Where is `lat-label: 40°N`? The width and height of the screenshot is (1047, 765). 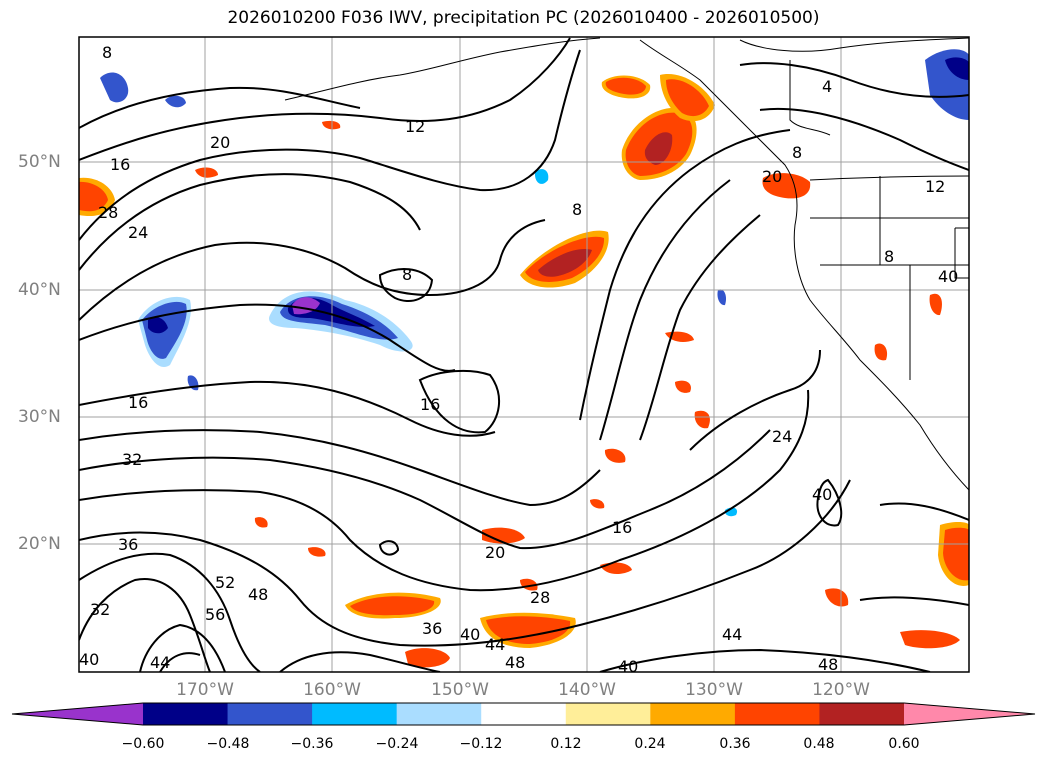
lat-label: 40°N is located at coordinates (39, 290).